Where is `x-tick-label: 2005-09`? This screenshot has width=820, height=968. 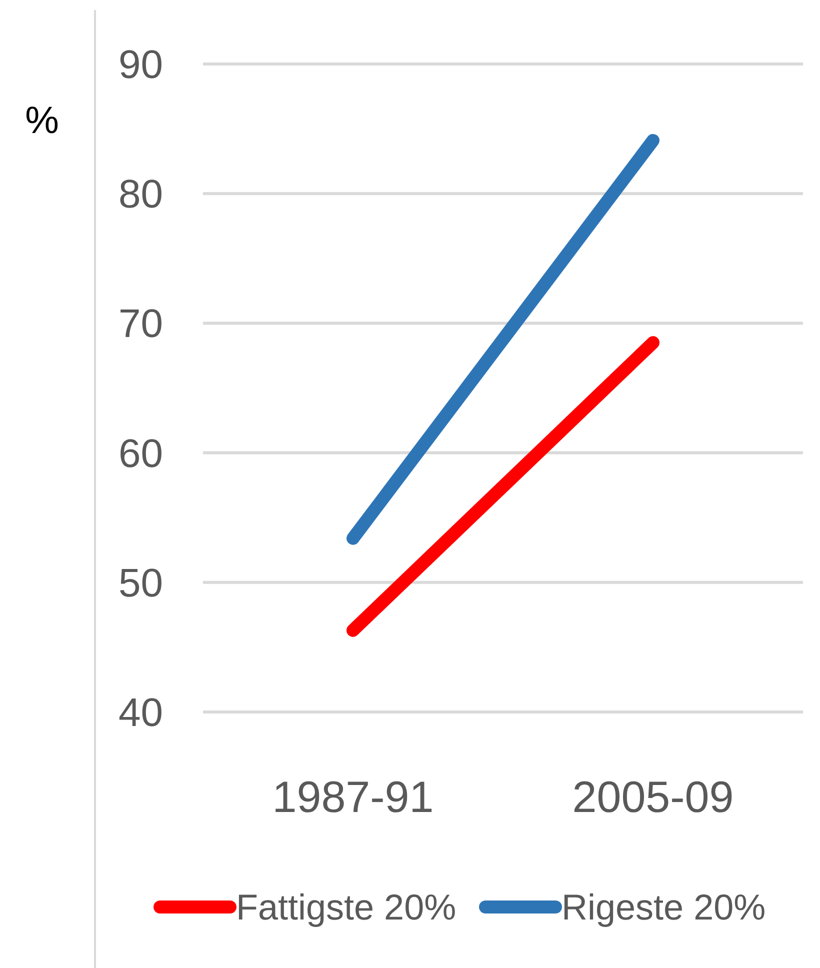 x-tick-label: 2005-09 is located at coordinates (653, 797).